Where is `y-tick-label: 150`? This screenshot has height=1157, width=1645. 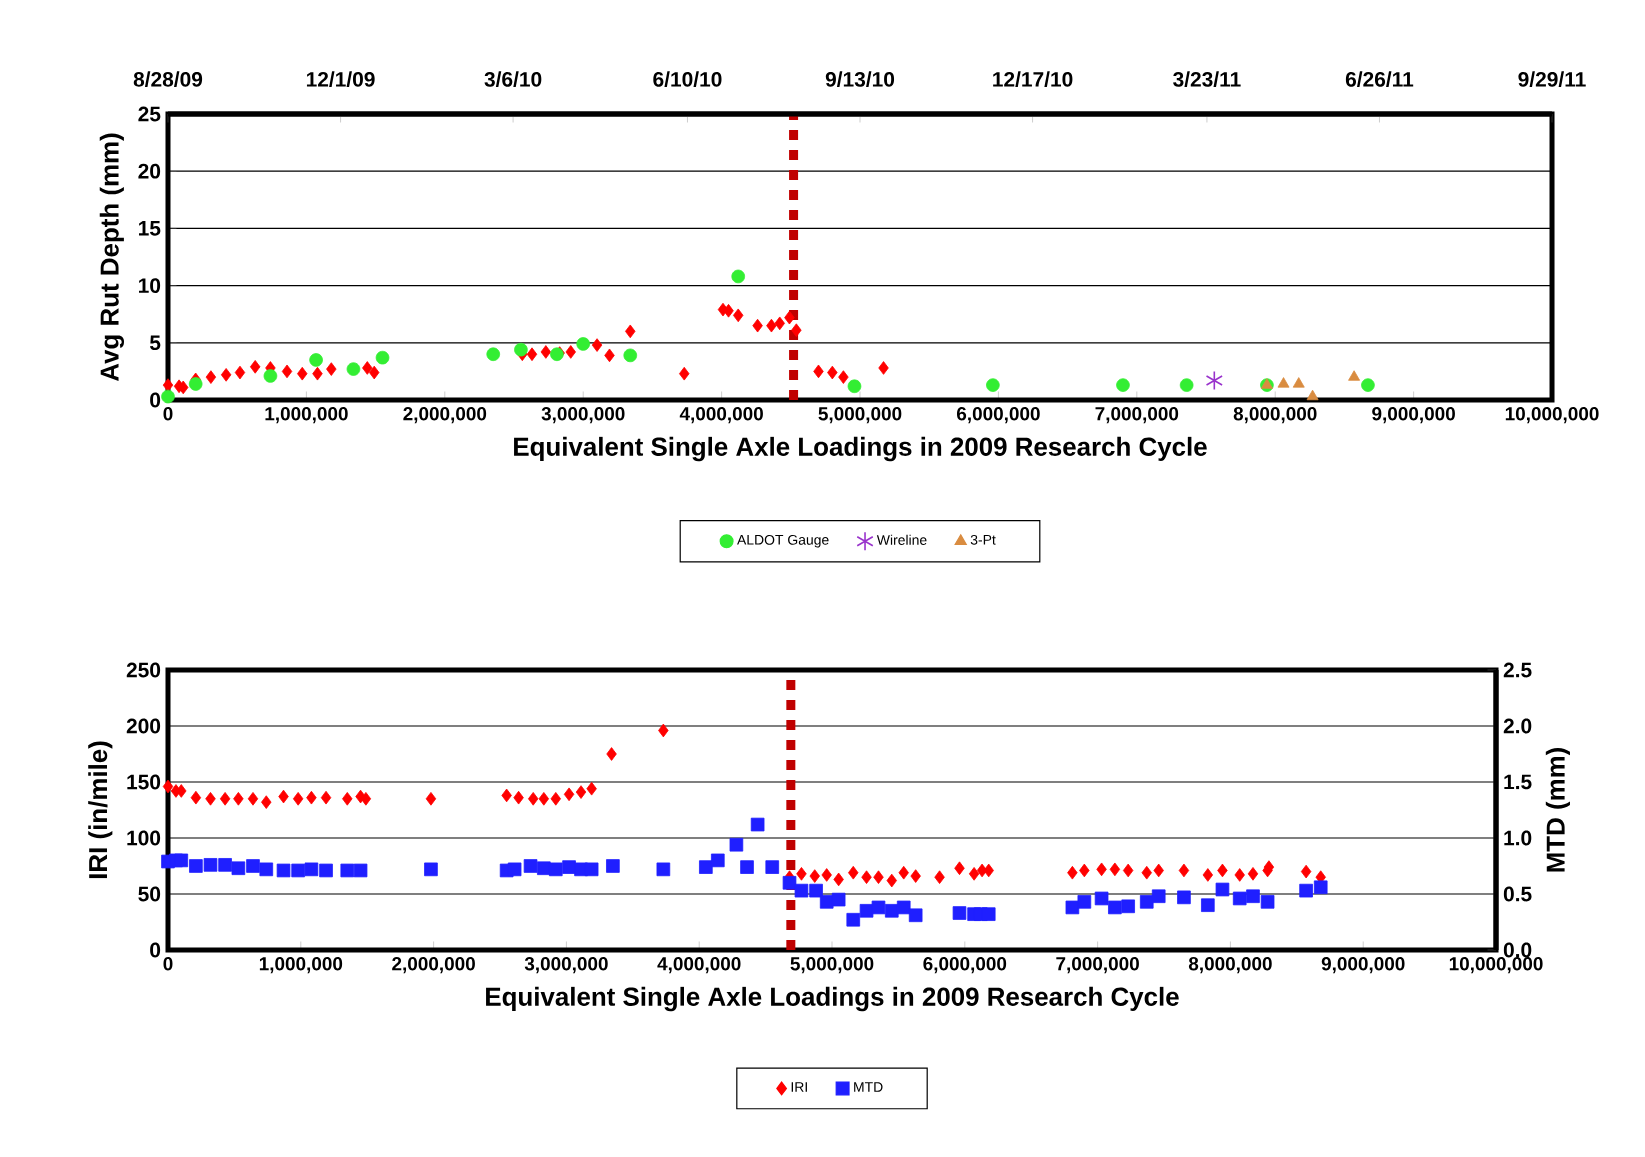 y-tick-label: 150 is located at coordinates (144, 782).